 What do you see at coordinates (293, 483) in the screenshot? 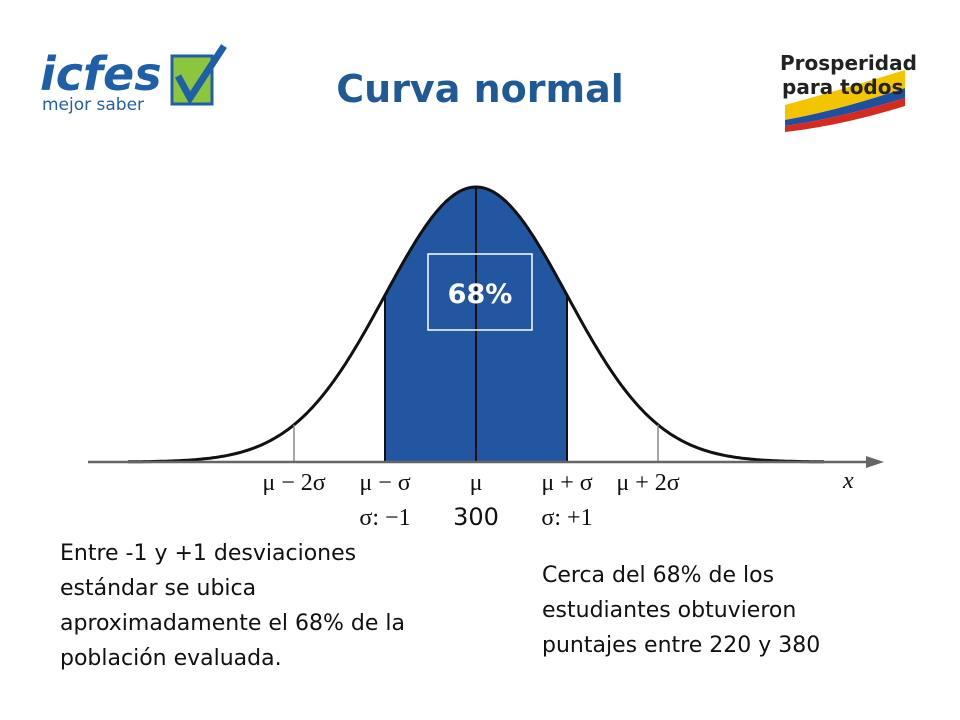
I see `axis-label: μ − 2σ` at bounding box center [293, 483].